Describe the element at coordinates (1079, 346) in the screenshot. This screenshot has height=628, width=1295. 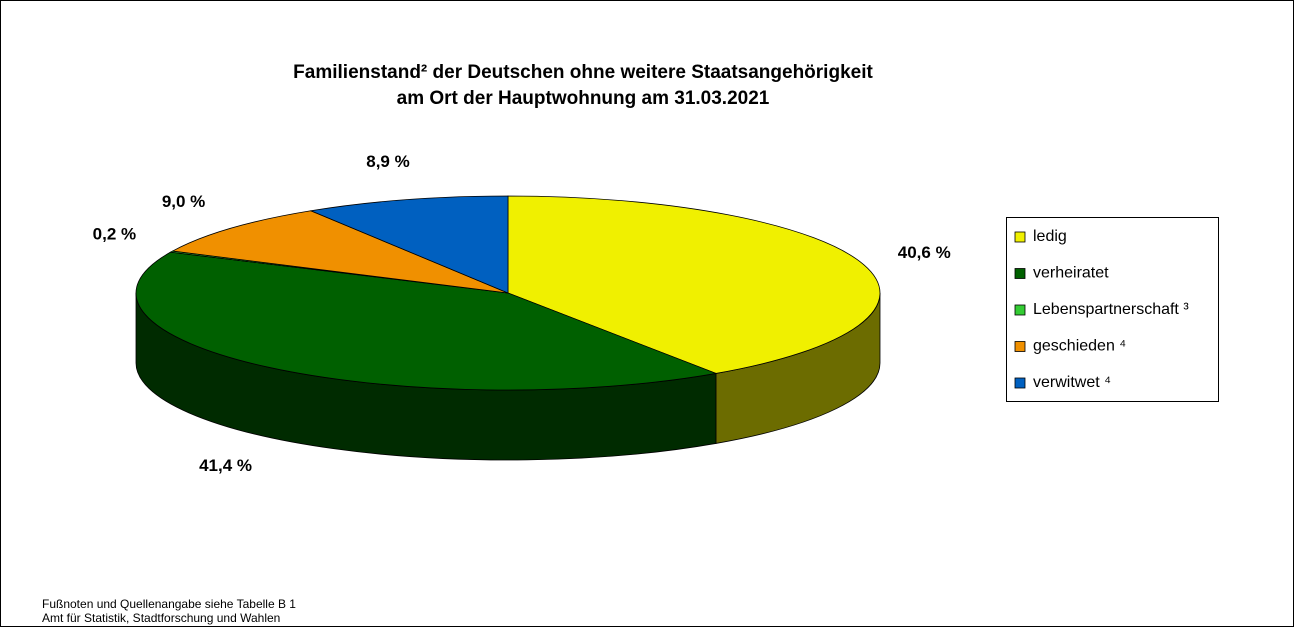
I see `legend-label: geschieden ⁴` at that location.